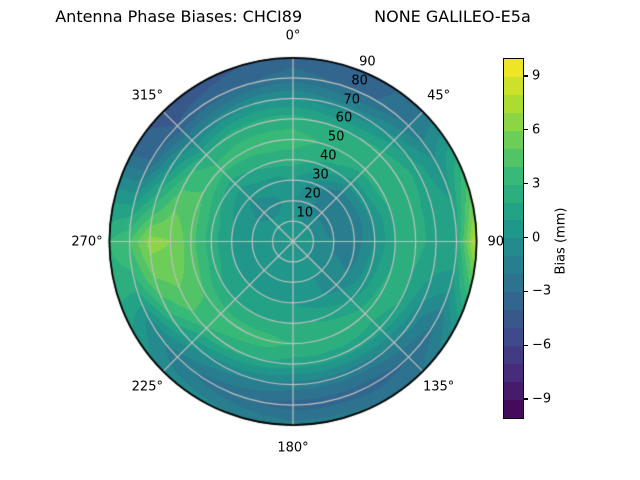  I want to click on radial-tick-label-60: 60, so click(344, 118).